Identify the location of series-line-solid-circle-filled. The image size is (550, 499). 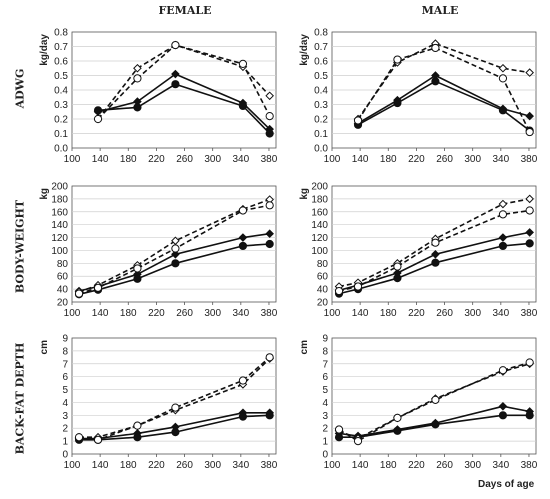
(434, 268).